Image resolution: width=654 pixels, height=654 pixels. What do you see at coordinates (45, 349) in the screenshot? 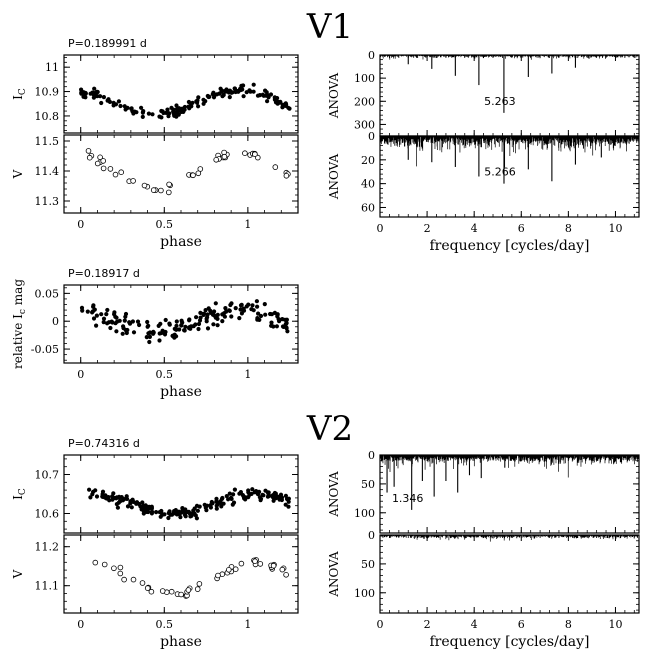
I see `ytick-label: -0.05` at bounding box center [45, 349].